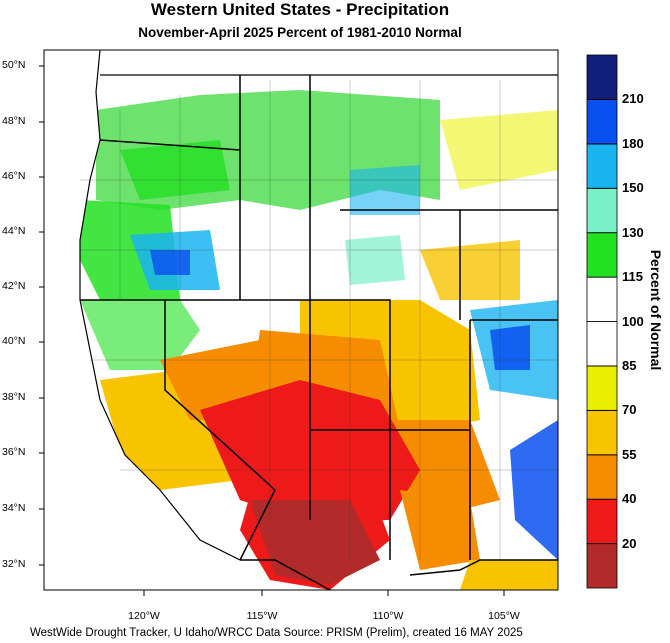 This screenshot has height=643, width=670. What do you see at coordinates (14, 65) in the screenshot?
I see `lat-label: 50°N` at bounding box center [14, 65].